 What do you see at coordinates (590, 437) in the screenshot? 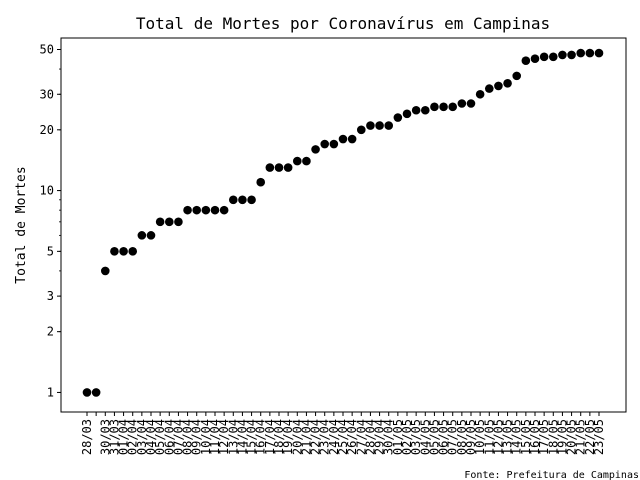
I see `x-tick-label: 22/05` at bounding box center [590, 437].